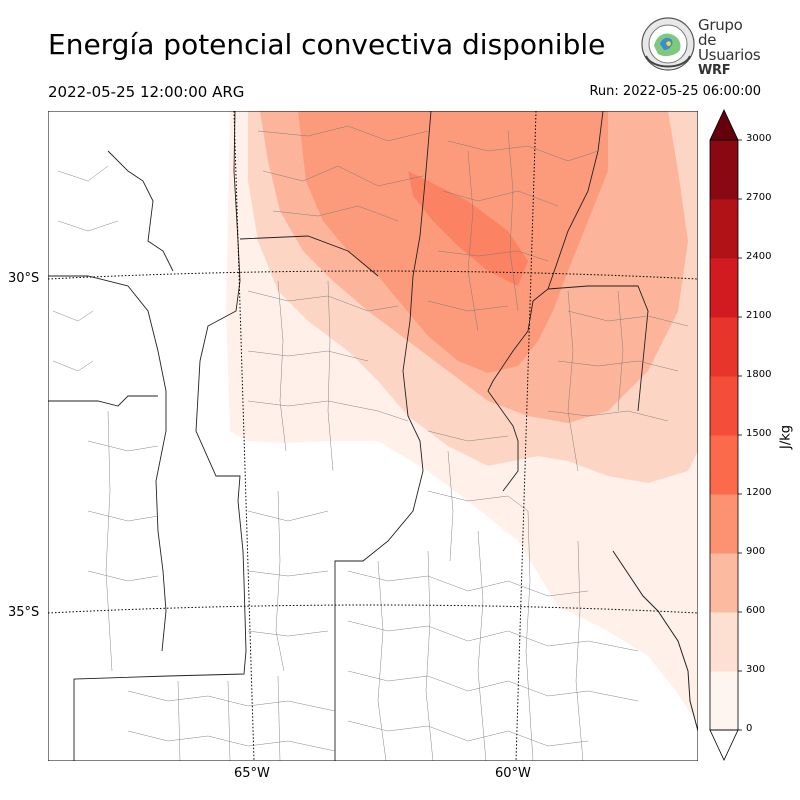 This screenshot has width=800, height=800. Describe the element at coordinates (724, 125) in the screenshot. I see `colorbar-extend-max` at that location.